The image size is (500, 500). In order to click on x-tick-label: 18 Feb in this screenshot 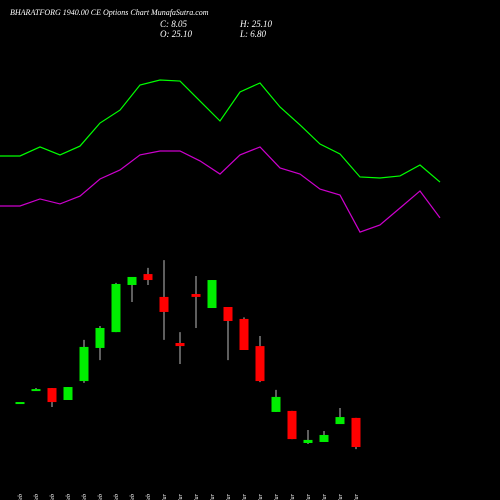, I will do `click(37, 497)`.